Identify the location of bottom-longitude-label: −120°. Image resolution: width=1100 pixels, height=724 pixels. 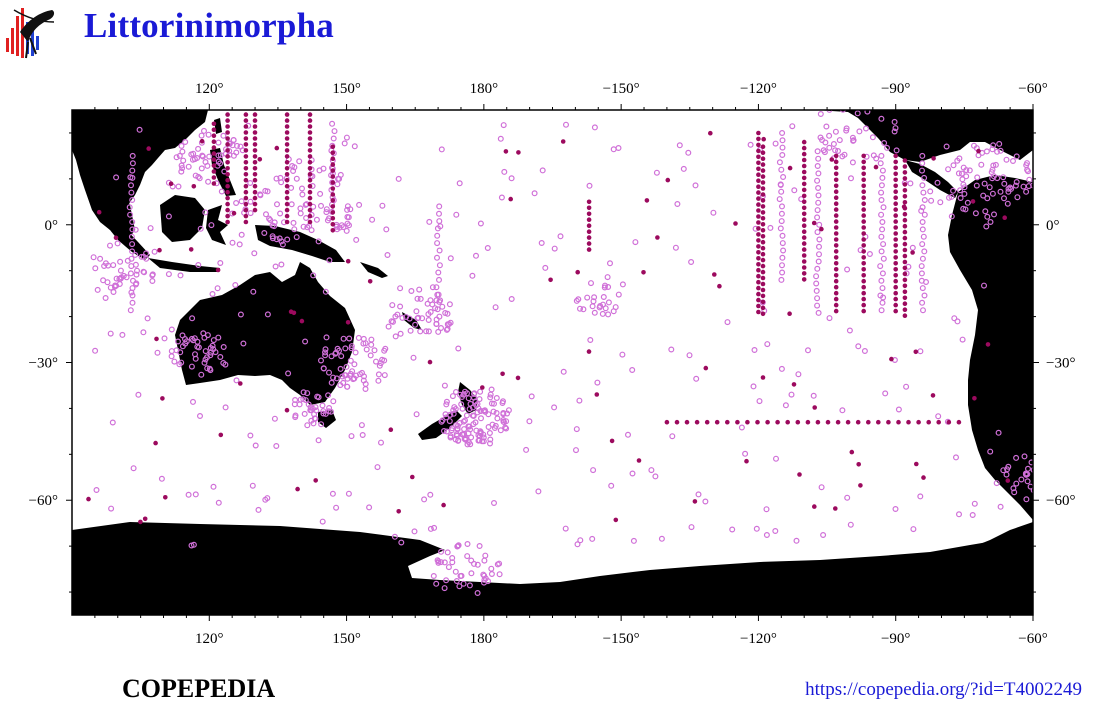
(758, 639).